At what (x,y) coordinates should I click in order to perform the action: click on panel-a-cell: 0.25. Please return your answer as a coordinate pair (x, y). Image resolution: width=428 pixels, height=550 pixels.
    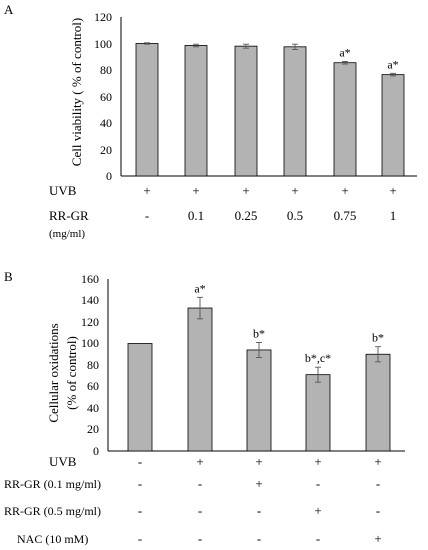
    Looking at the image, I should click on (246, 215).